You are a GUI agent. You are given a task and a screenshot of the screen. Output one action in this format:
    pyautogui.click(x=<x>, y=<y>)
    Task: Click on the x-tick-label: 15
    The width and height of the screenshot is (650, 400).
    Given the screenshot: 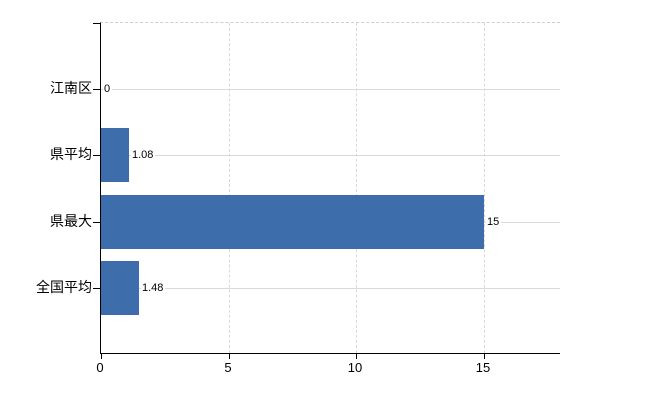 What is the action you would take?
    pyautogui.click(x=483, y=367)
    